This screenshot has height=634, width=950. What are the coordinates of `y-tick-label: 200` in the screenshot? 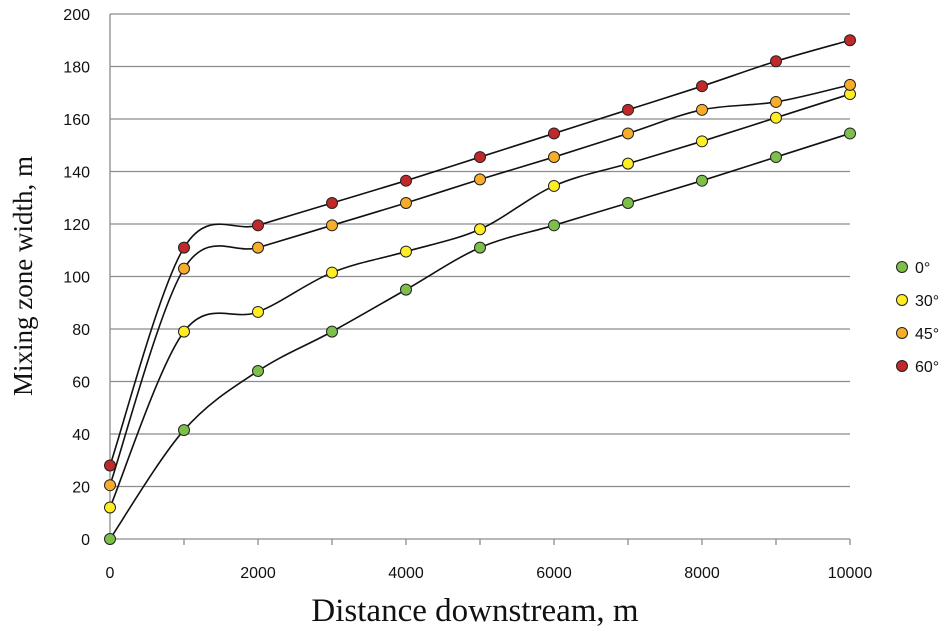 It's located at (76, 15).